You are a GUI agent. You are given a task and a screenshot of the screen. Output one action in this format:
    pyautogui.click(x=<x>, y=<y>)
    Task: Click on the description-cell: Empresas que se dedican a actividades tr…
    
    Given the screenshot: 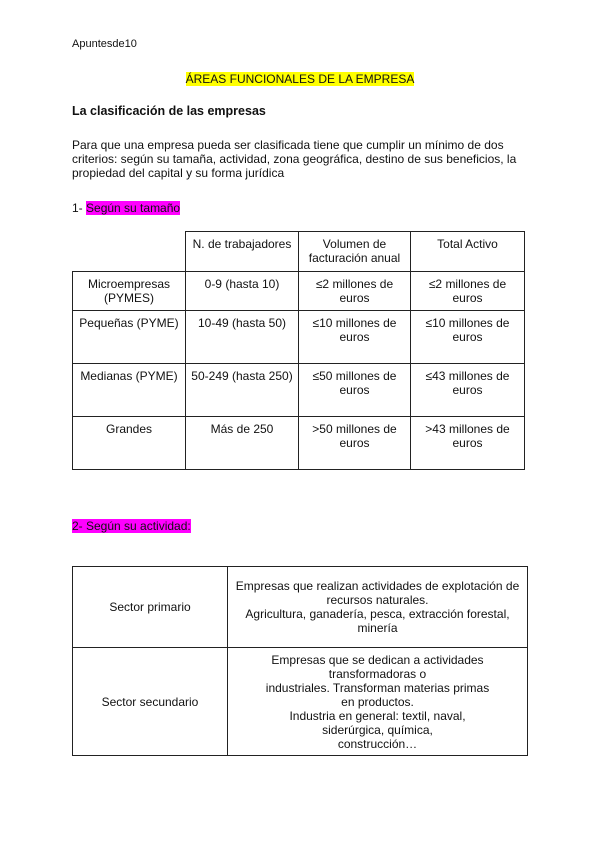 What is the action you would take?
    pyautogui.click(x=377, y=701)
    